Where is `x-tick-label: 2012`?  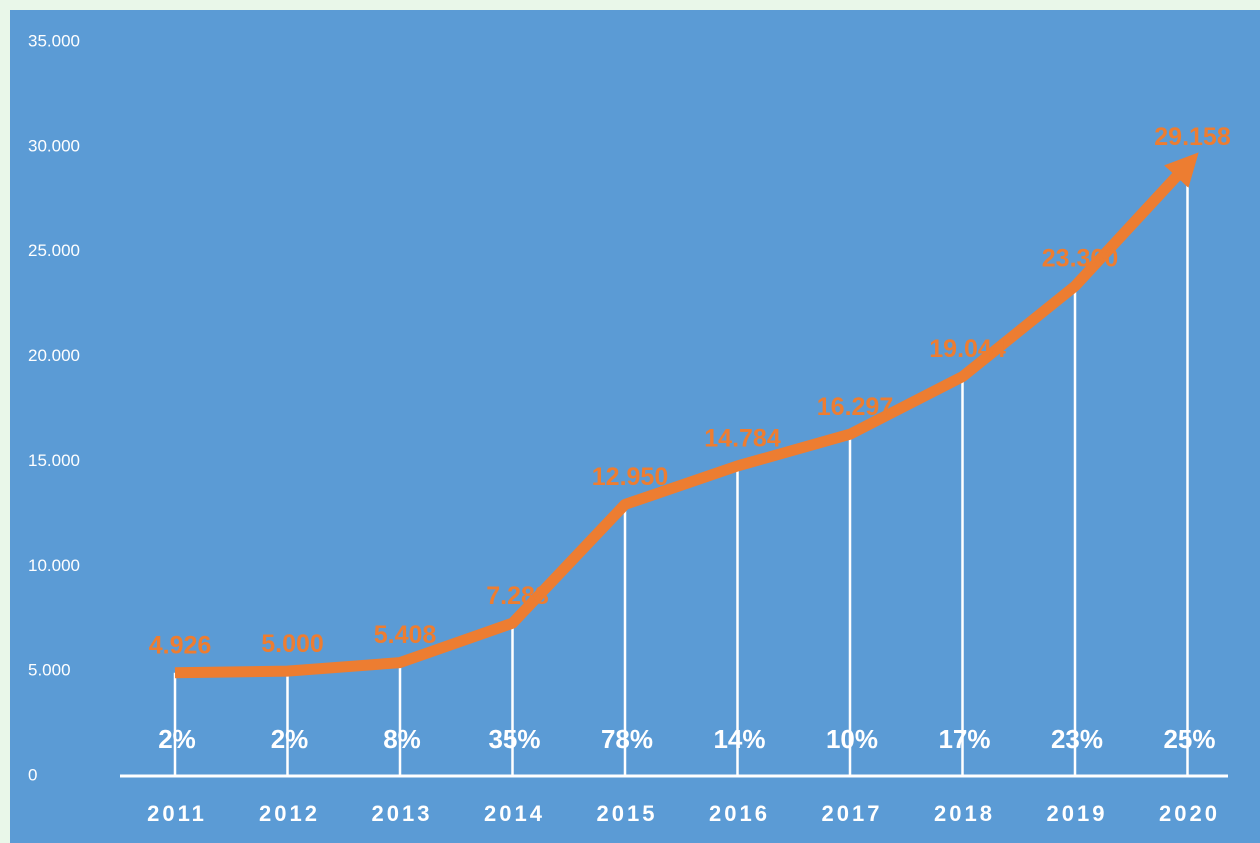
x-tick-label: 2012 is located at coordinates (289, 813).